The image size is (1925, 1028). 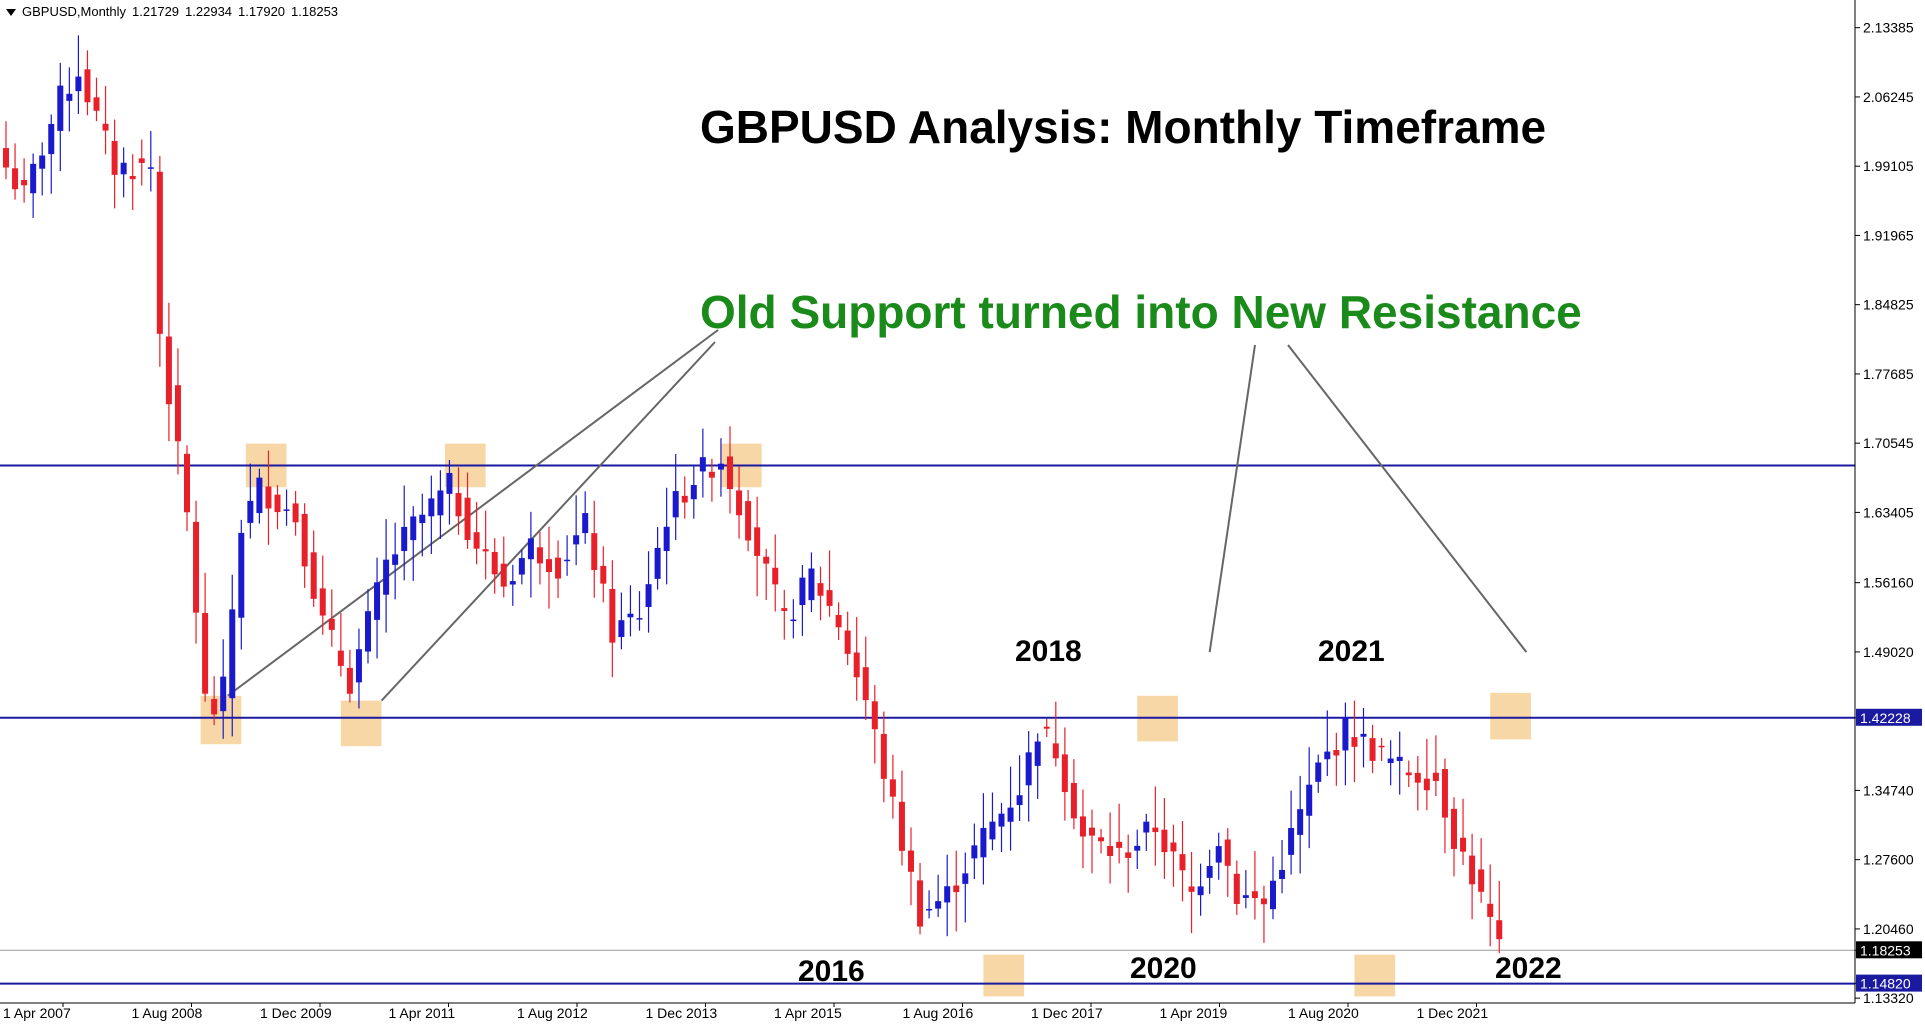 I want to click on x-tick-label: 1 Apr 2011, so click(x=422, y=1013).